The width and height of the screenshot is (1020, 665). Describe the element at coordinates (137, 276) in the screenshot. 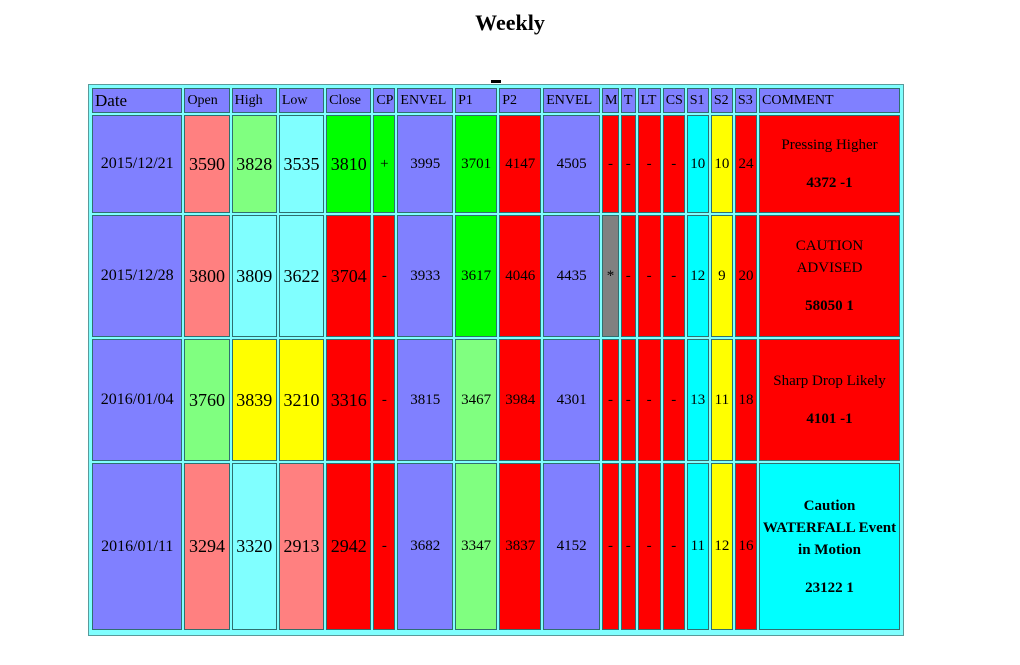

I see `cell-date: 2015/12/28` at that location.